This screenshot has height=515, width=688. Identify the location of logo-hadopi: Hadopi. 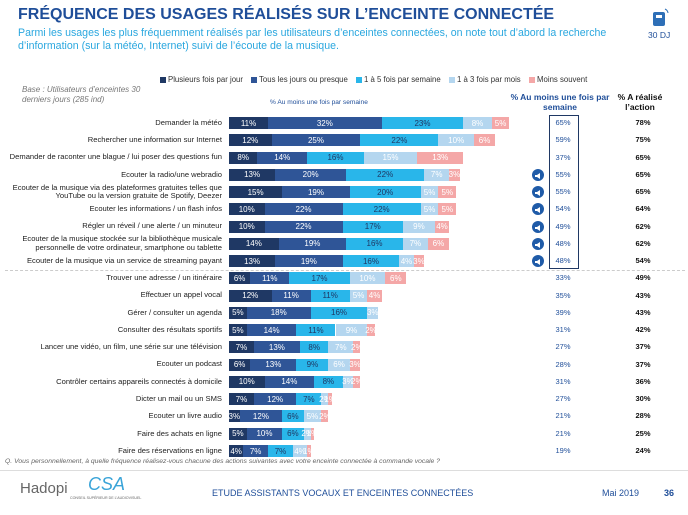
(44, 488).